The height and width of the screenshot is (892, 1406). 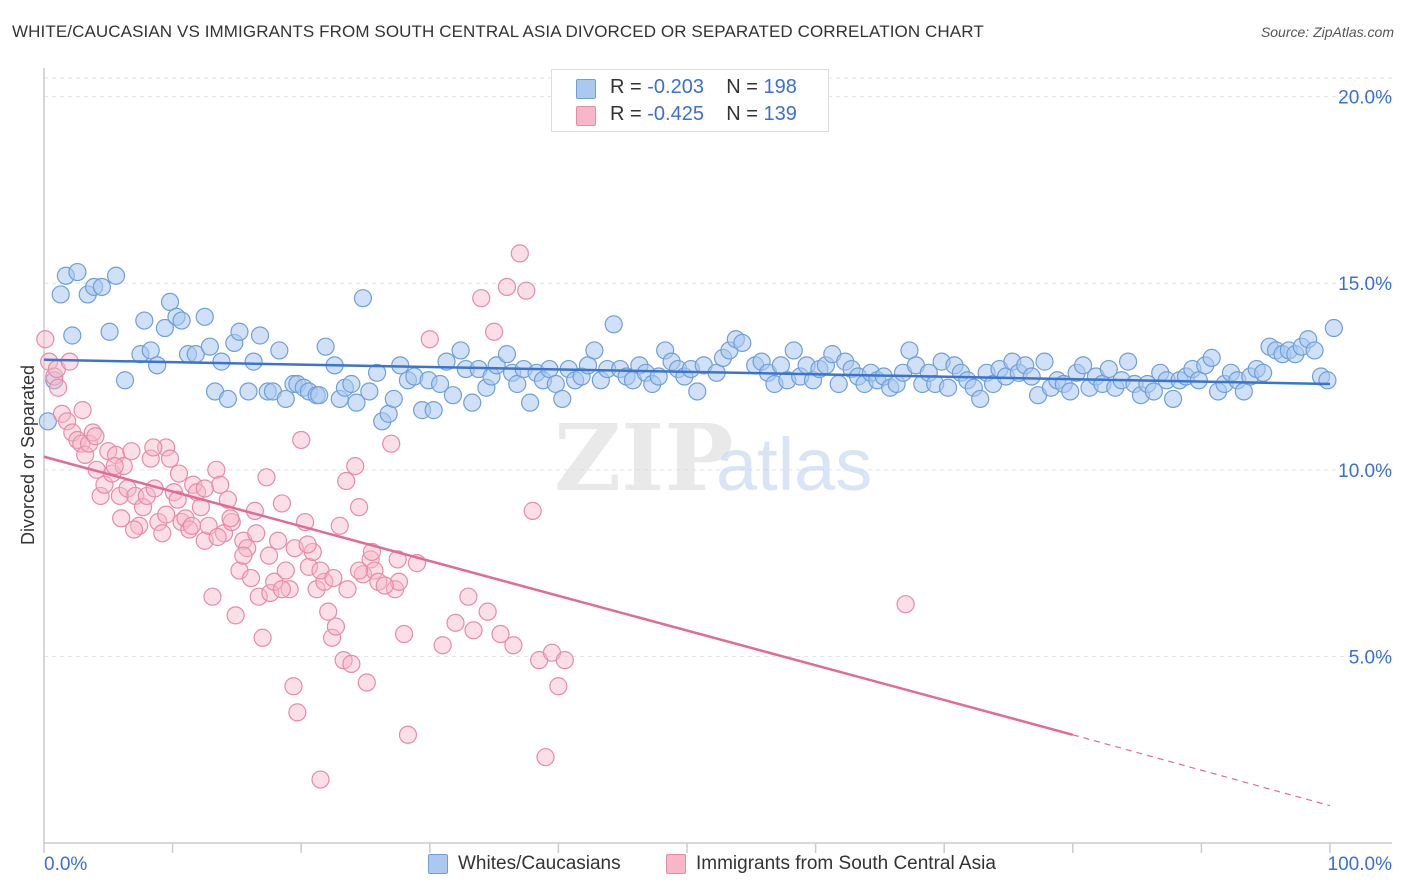 What do you see at coordinates (675, 114) in the screenshot?
I see `legend-r-value: -0.425` at bounding box center [675, 114].